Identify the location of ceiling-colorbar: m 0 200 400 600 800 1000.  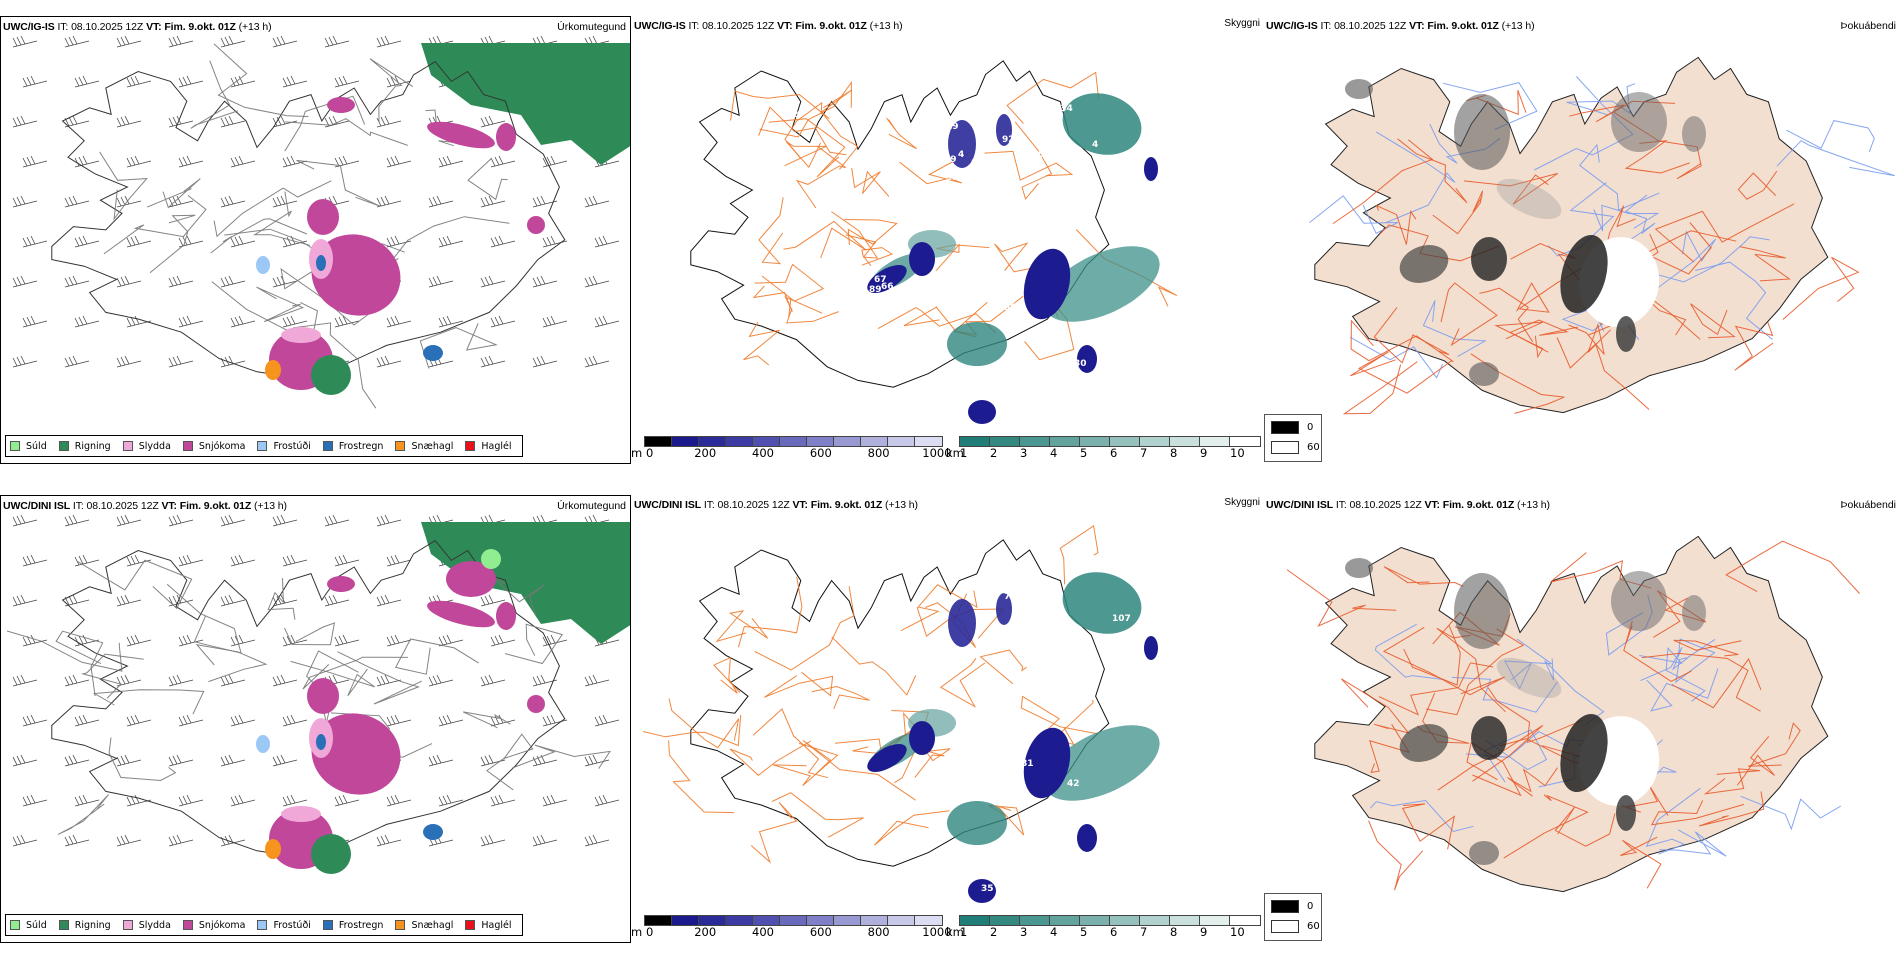
(792, 451).